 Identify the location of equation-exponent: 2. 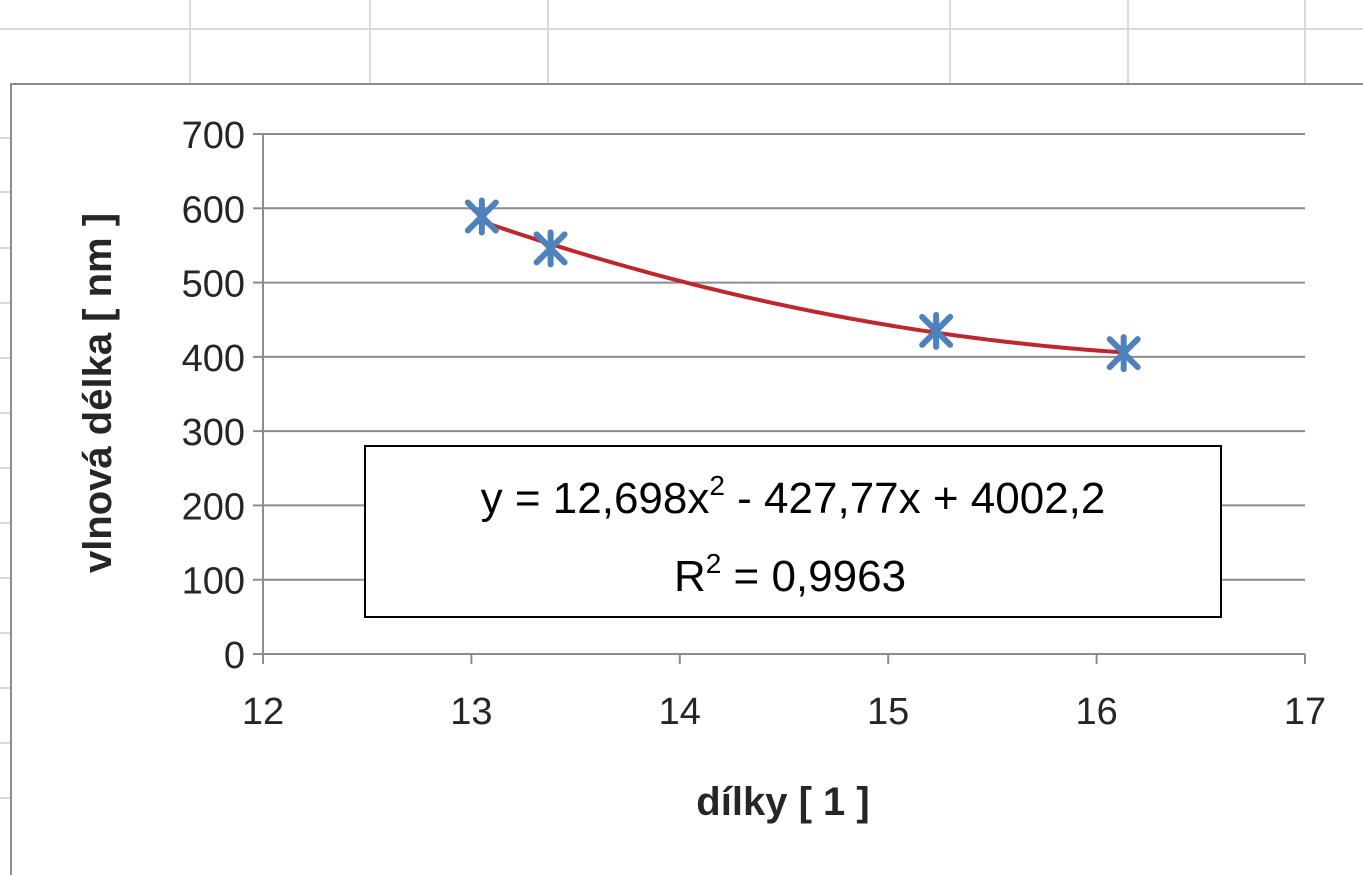
(717, 485).